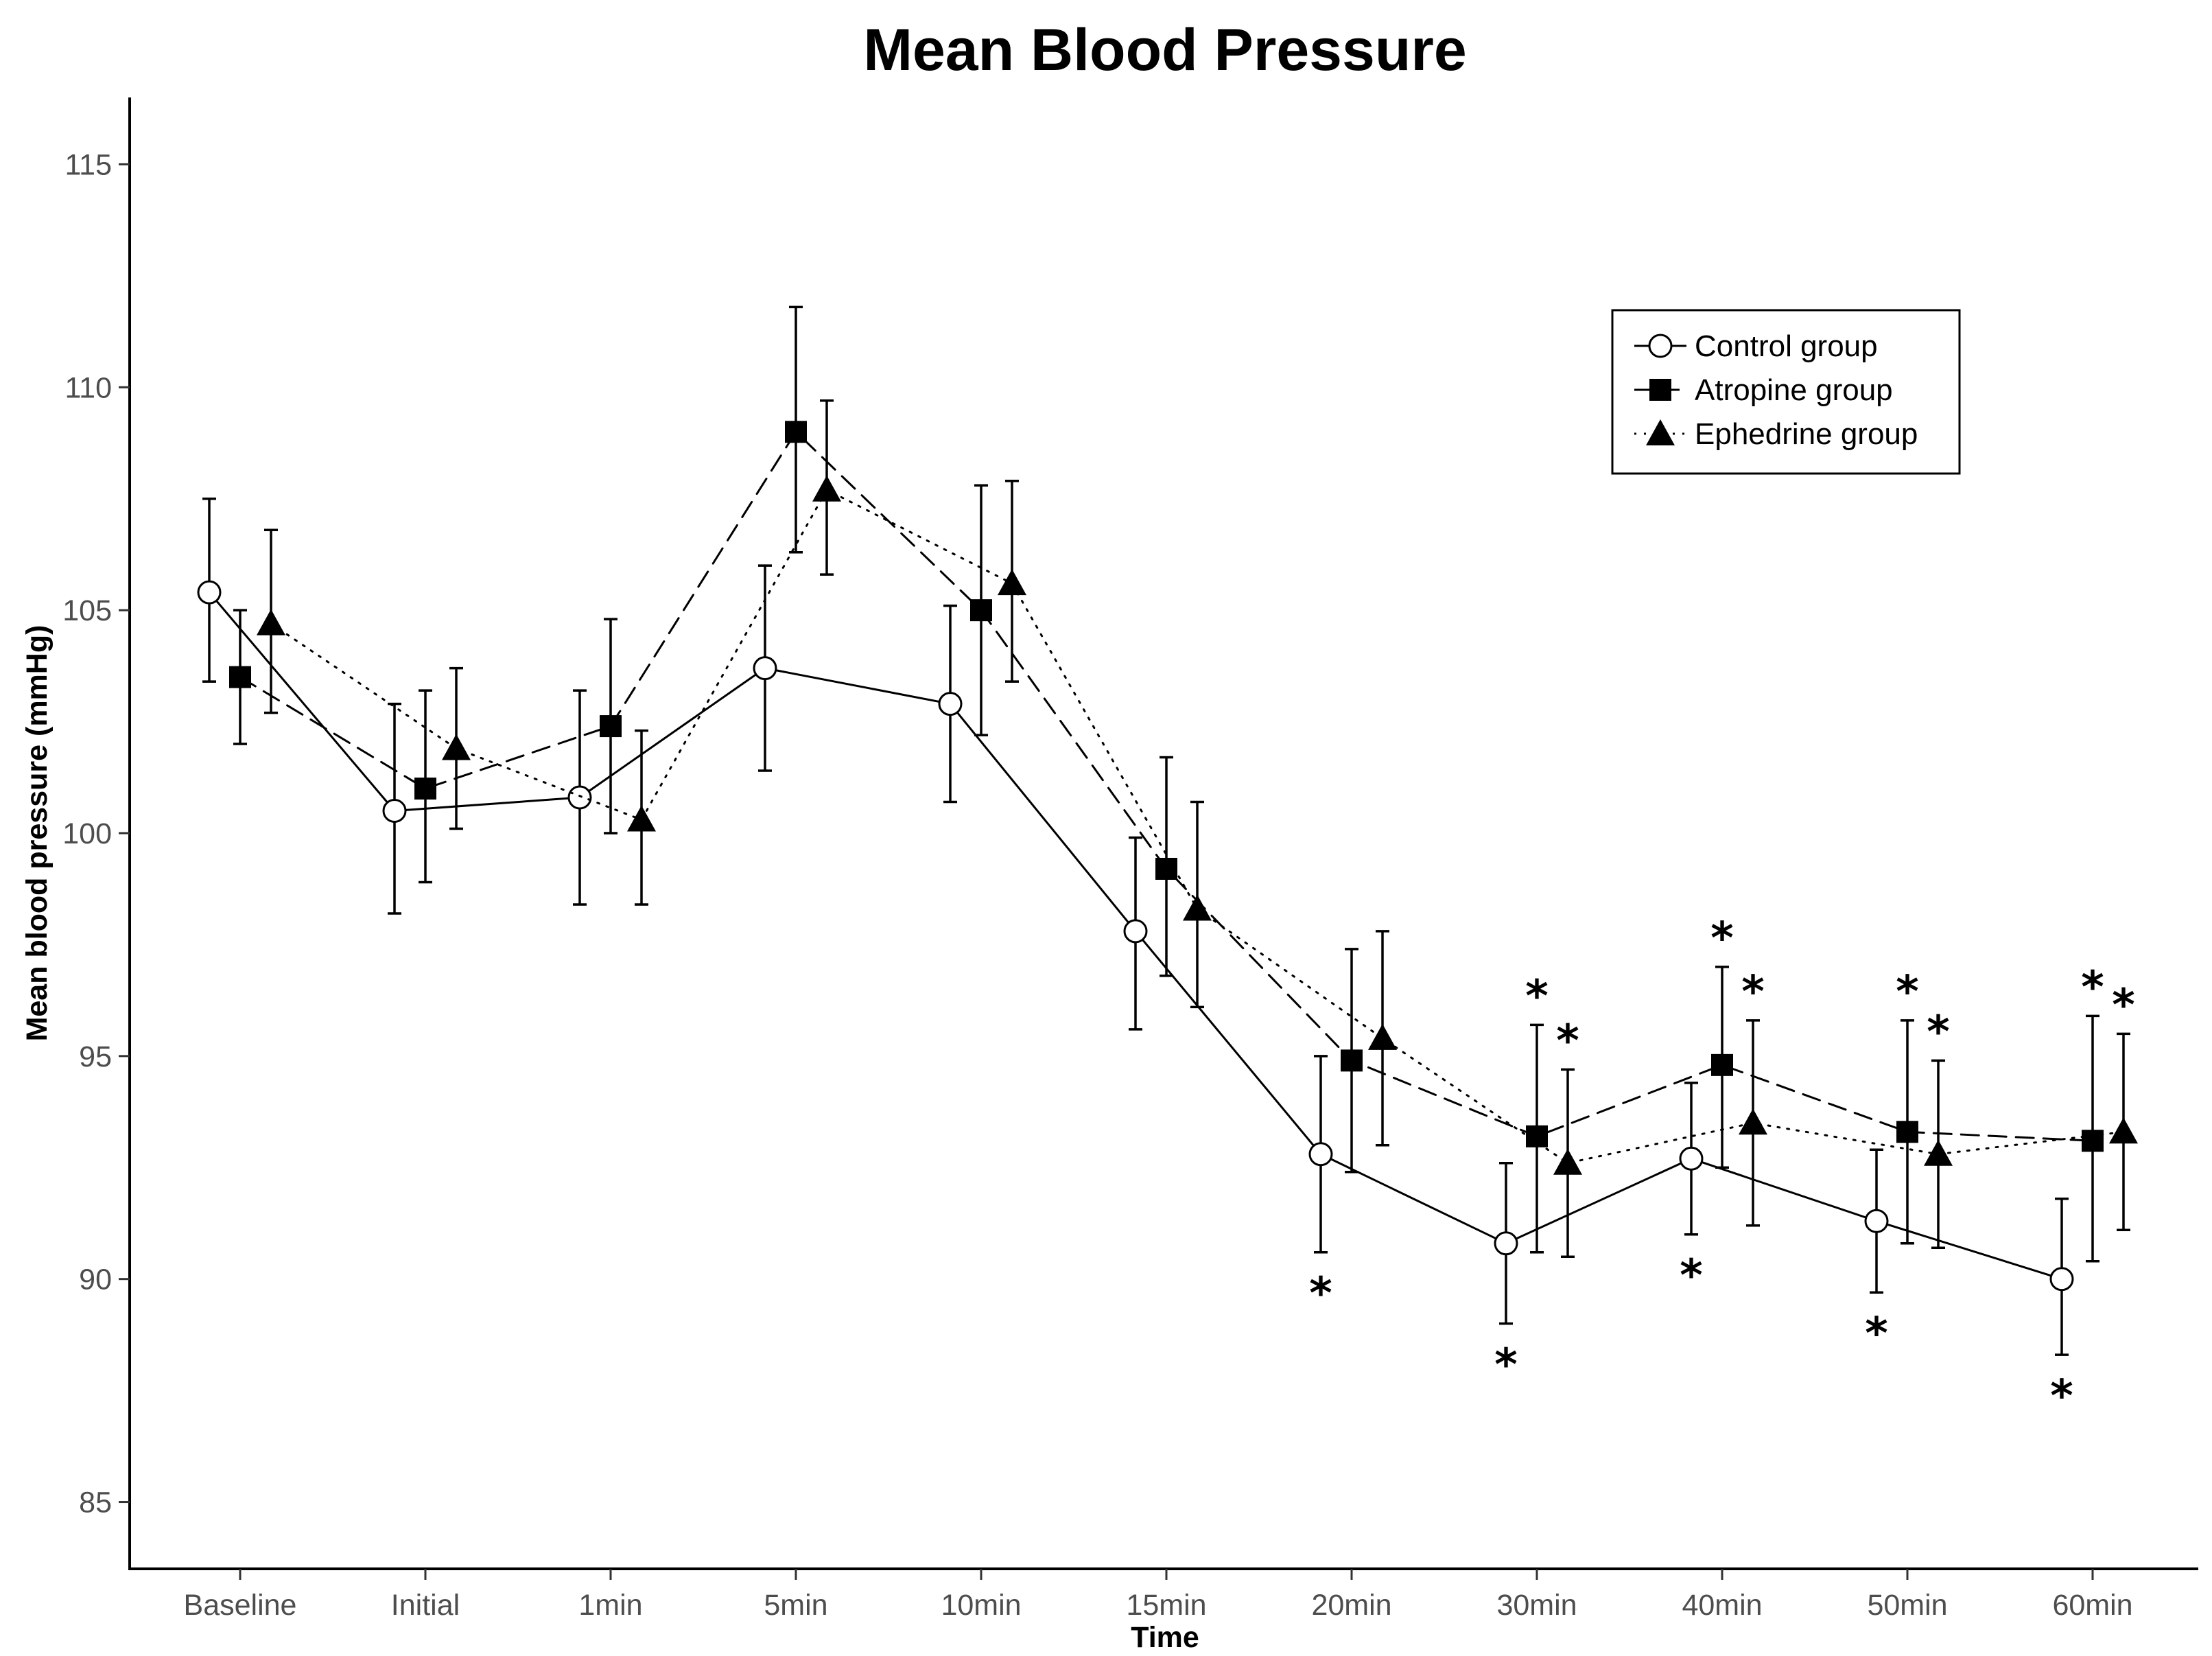  I want to click on x-tick-label: 1min, so click(610, 1605).